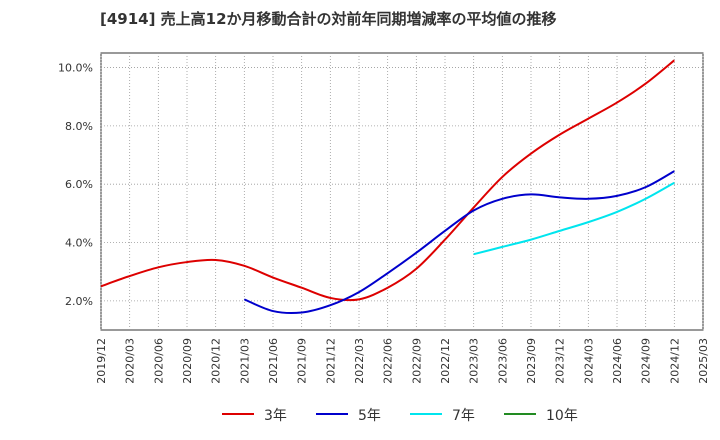 The height and width of the screenshot is (440, 720). What do you see at coordinates (187, 361) in the screenshot?
I see `x-tick-label: 2020/09` at bounding box center [187, 361].